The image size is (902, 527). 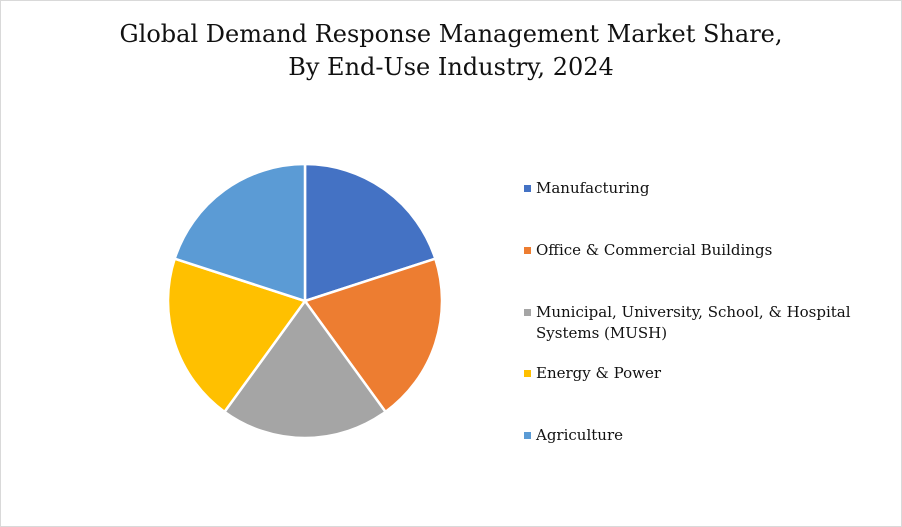 I want to click on legend-swatch-office-commercial-buildings, so click(x=527, y=250).